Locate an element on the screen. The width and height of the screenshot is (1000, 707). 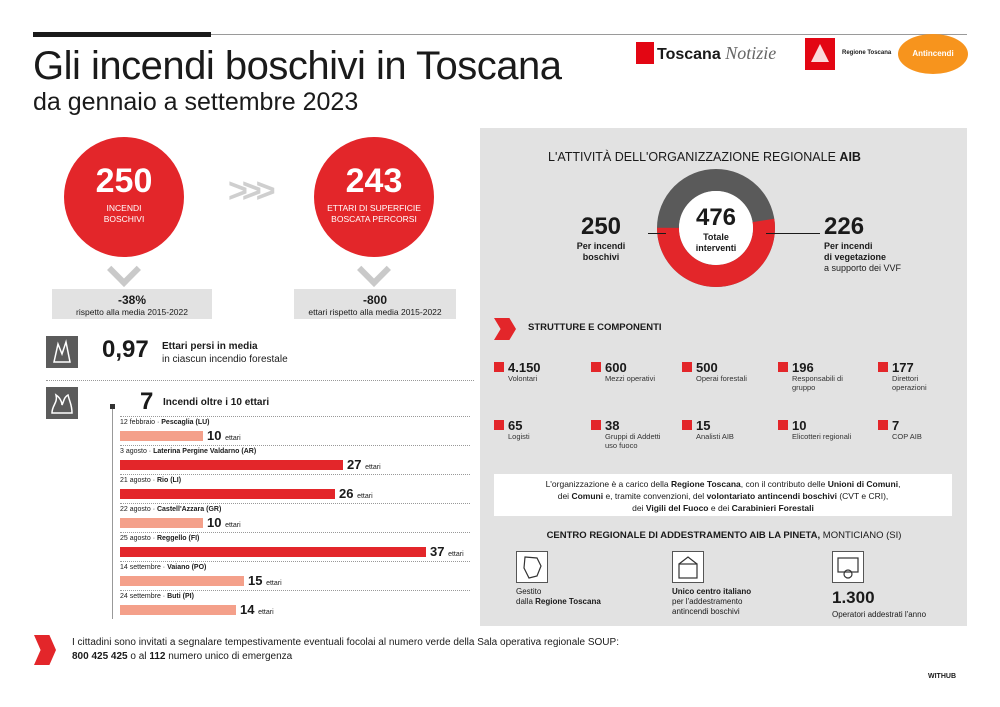
total-value: 476 is located at coordinates (716, 217).